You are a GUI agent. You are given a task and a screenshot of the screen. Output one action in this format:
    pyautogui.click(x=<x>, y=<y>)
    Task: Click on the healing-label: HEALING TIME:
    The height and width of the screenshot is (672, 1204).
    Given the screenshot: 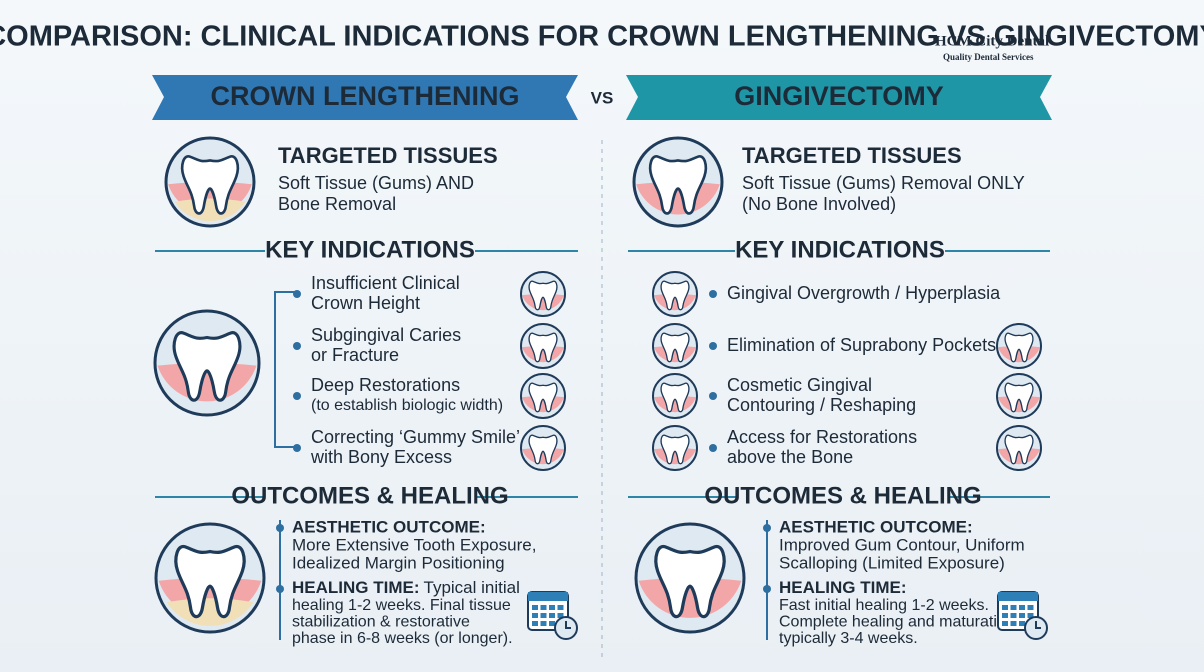 What is the action you would take?
    pyautogui.click(x=843, y=587)
    